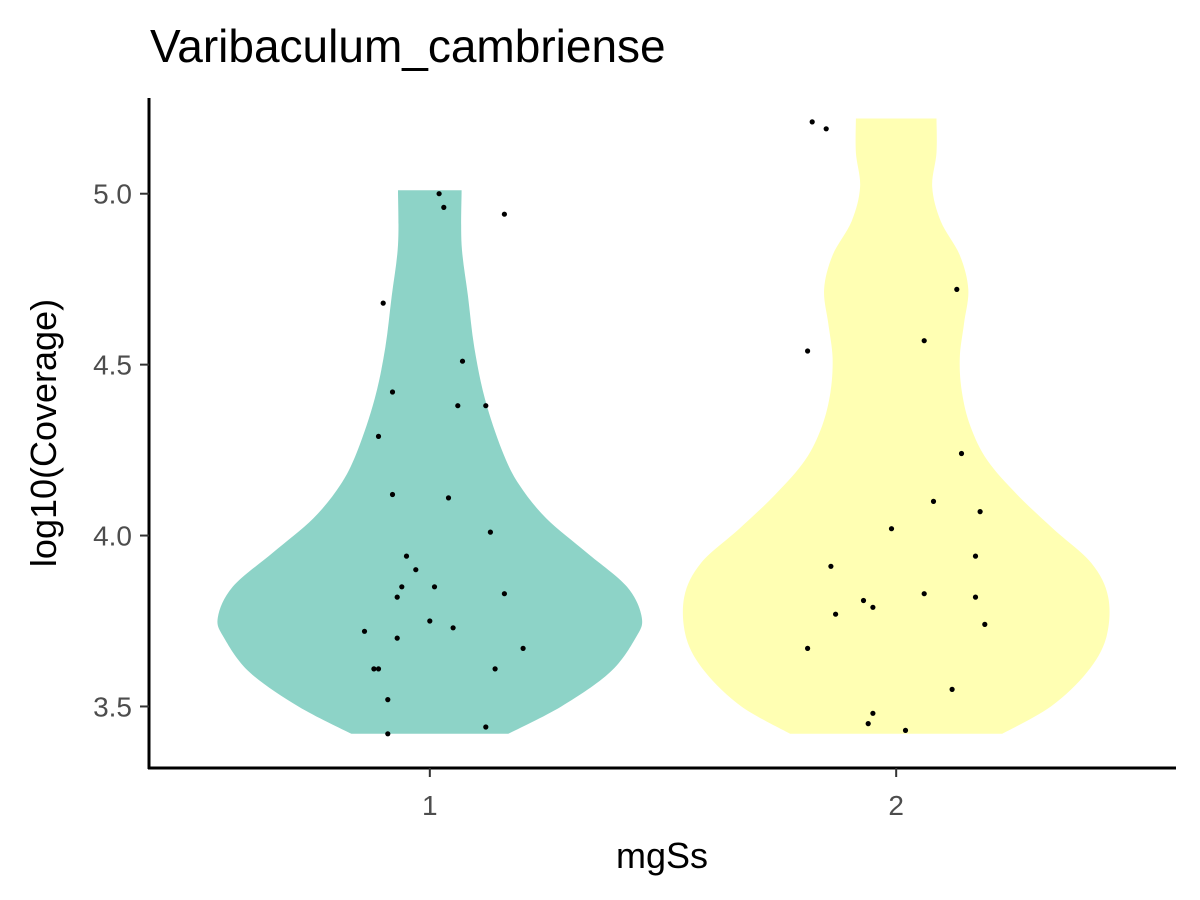  What do you see at coordinates (121, 450) in the screenshot?
I see `y-ticks: 3.5 4.0 4.5 5.0` at bounding box center [121, 450].